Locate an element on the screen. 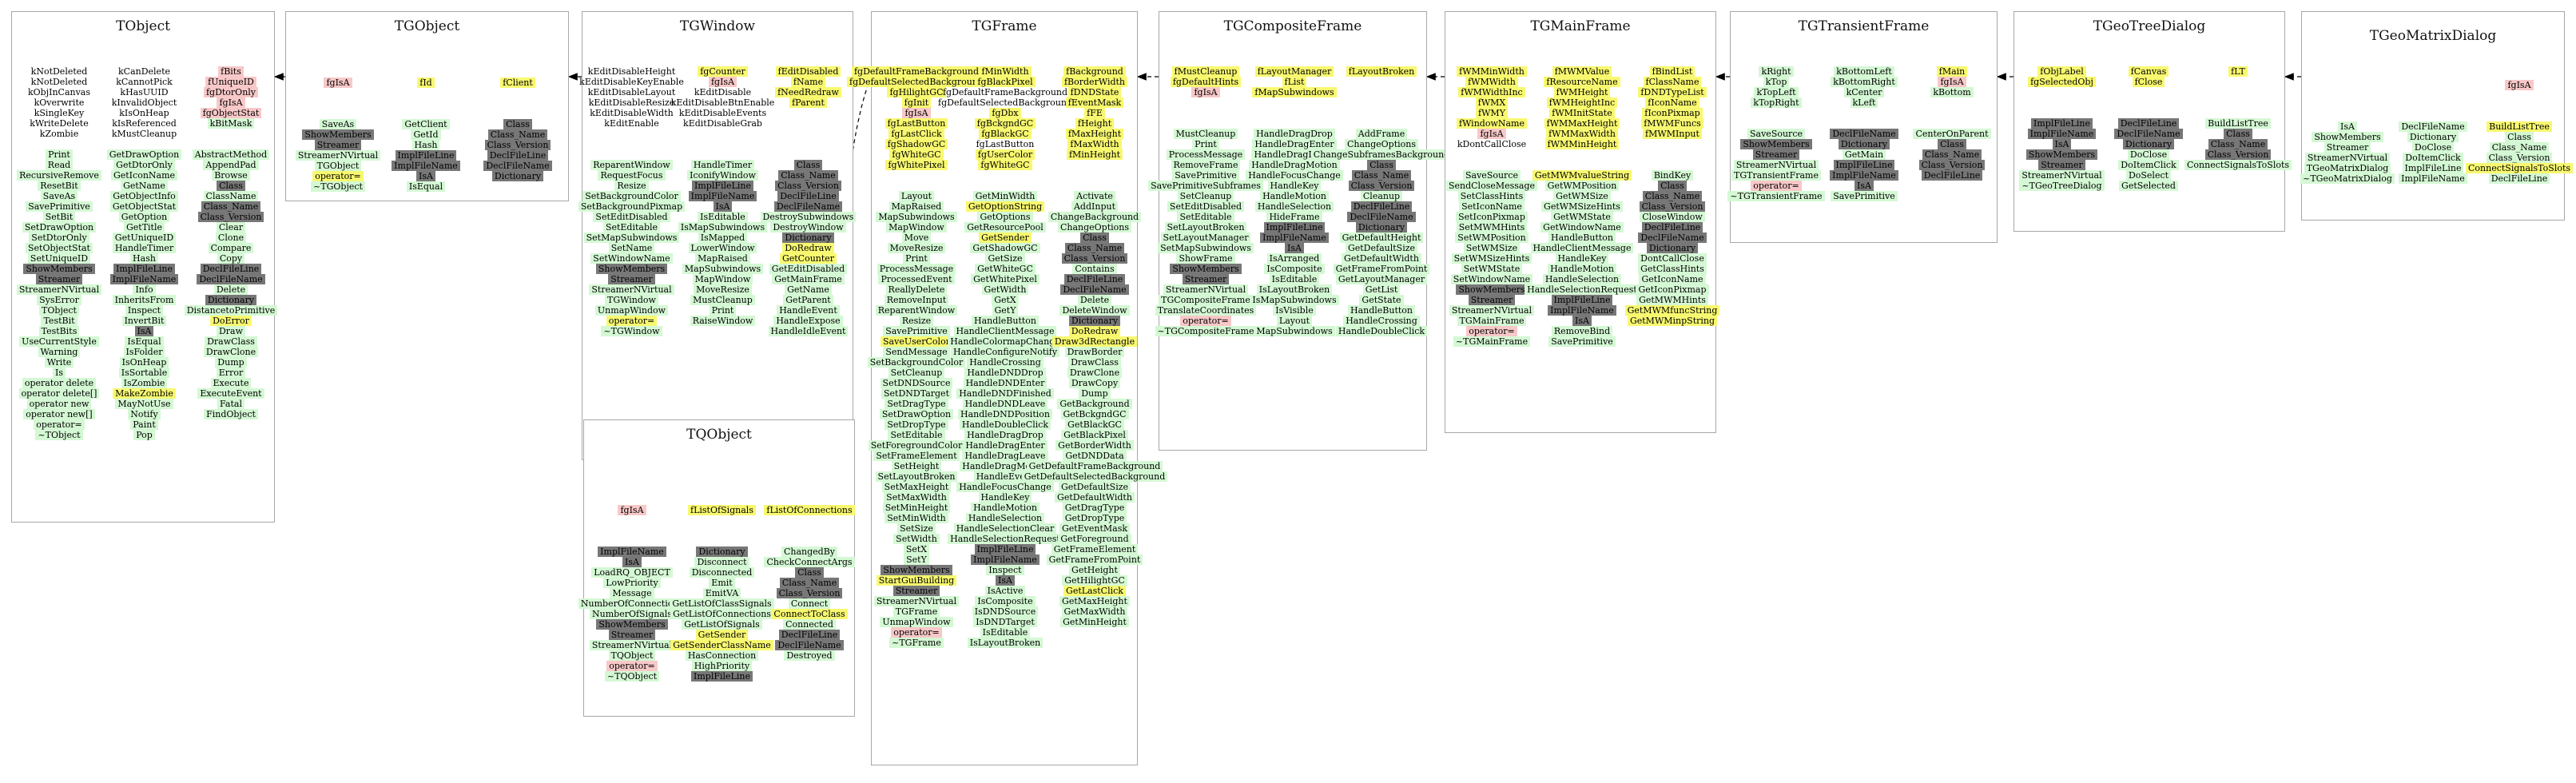 The image size is (2576, 783). member-entry: GetOptionString is located at coordinates (1005, 206).